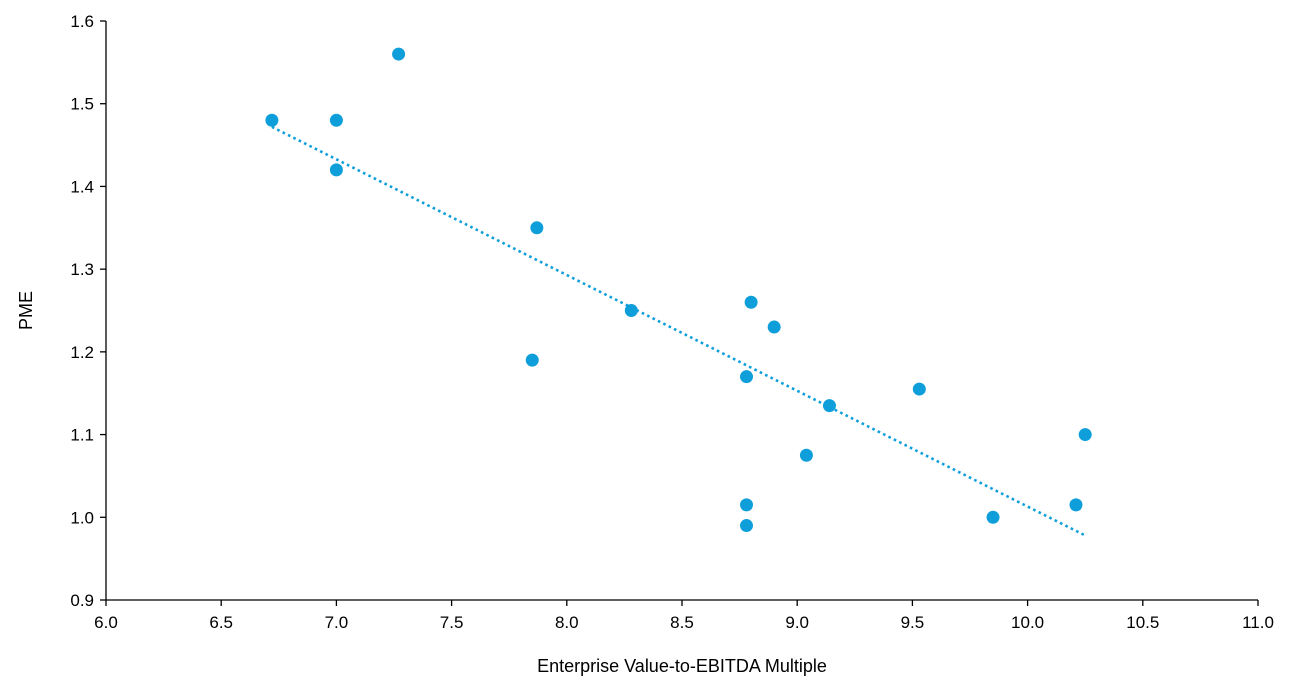 The image size is (1297, 690). Describe the element at coordinates (682, 666) in the screenshot. I see `x-axis-label: Enterprise Value-to-EBITDA Multiple` at that location.